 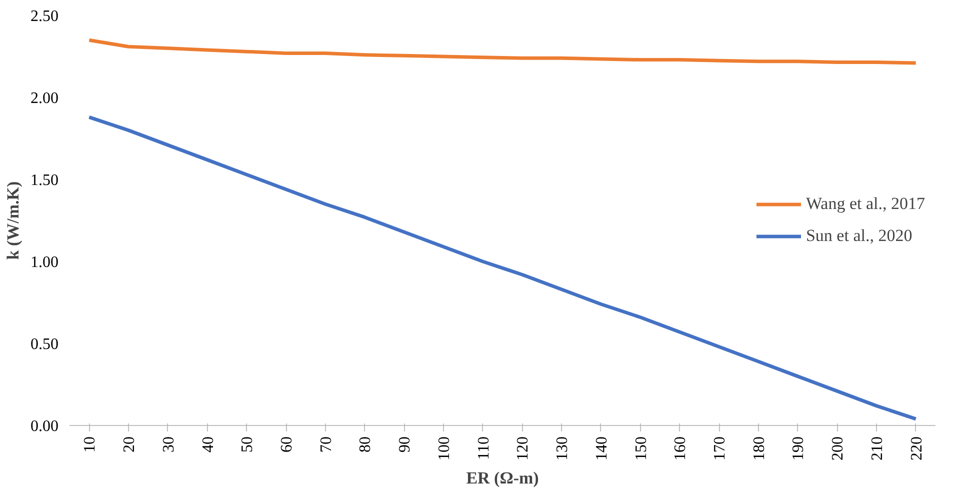 I want to click on y-tick-label: 0.00, so click(x=44, y=426).